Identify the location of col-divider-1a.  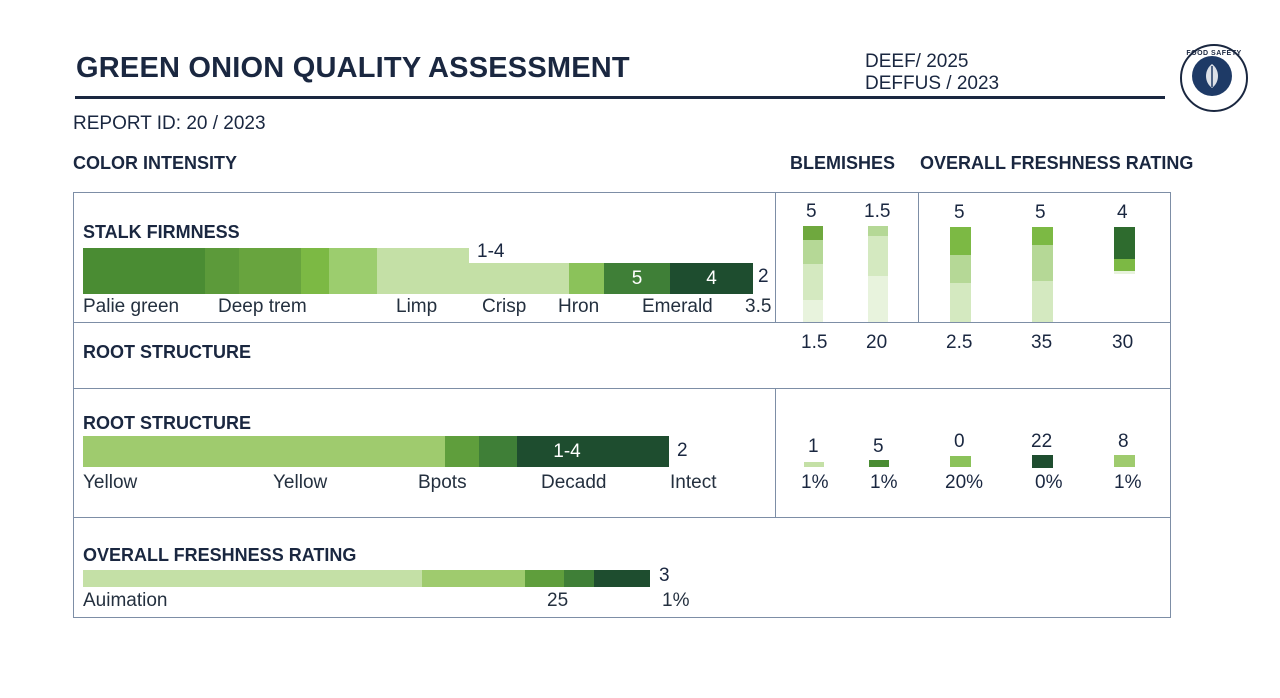
(775, 257).